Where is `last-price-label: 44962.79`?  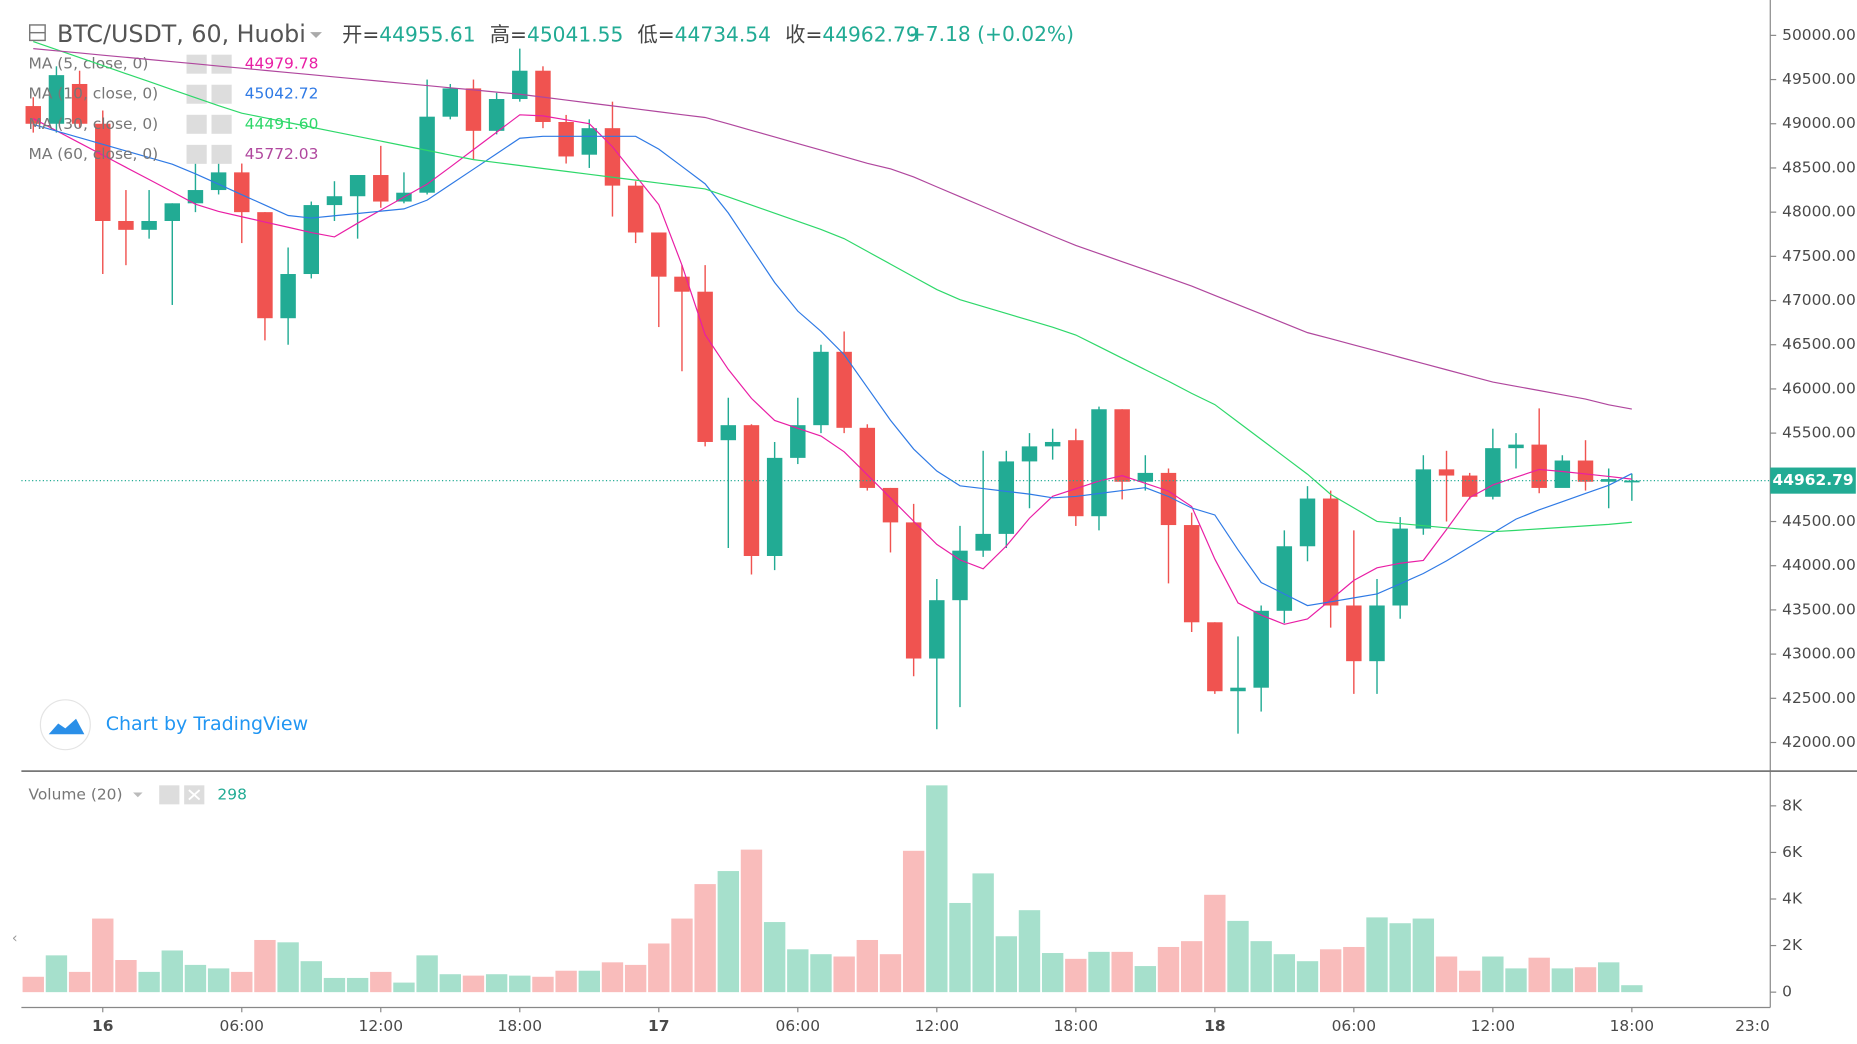 last-price-label: 44962.79 is located at coordinates (1813, 480).